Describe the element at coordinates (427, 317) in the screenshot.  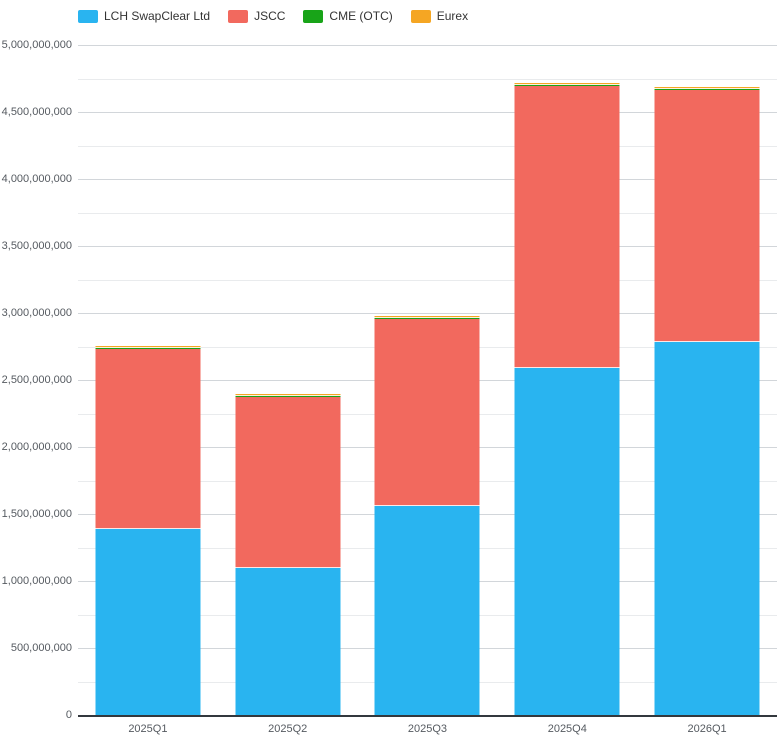
I see `bar-segment-2025Q3-eurex` at that location.